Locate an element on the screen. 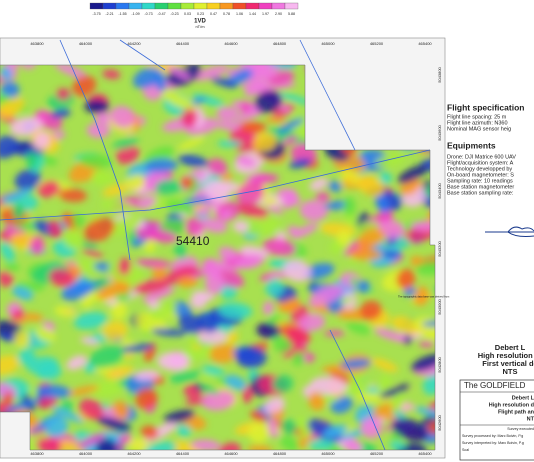 This screenshot has height=462, width=534. colorbar-label: 1.06 is located at coordinates (239, 14).